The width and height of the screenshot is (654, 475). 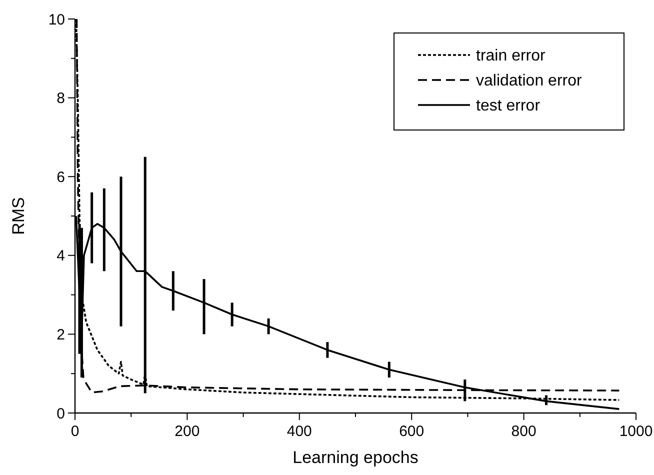 I want to click on x-tick-label: 400, so click(x=299, y=431).